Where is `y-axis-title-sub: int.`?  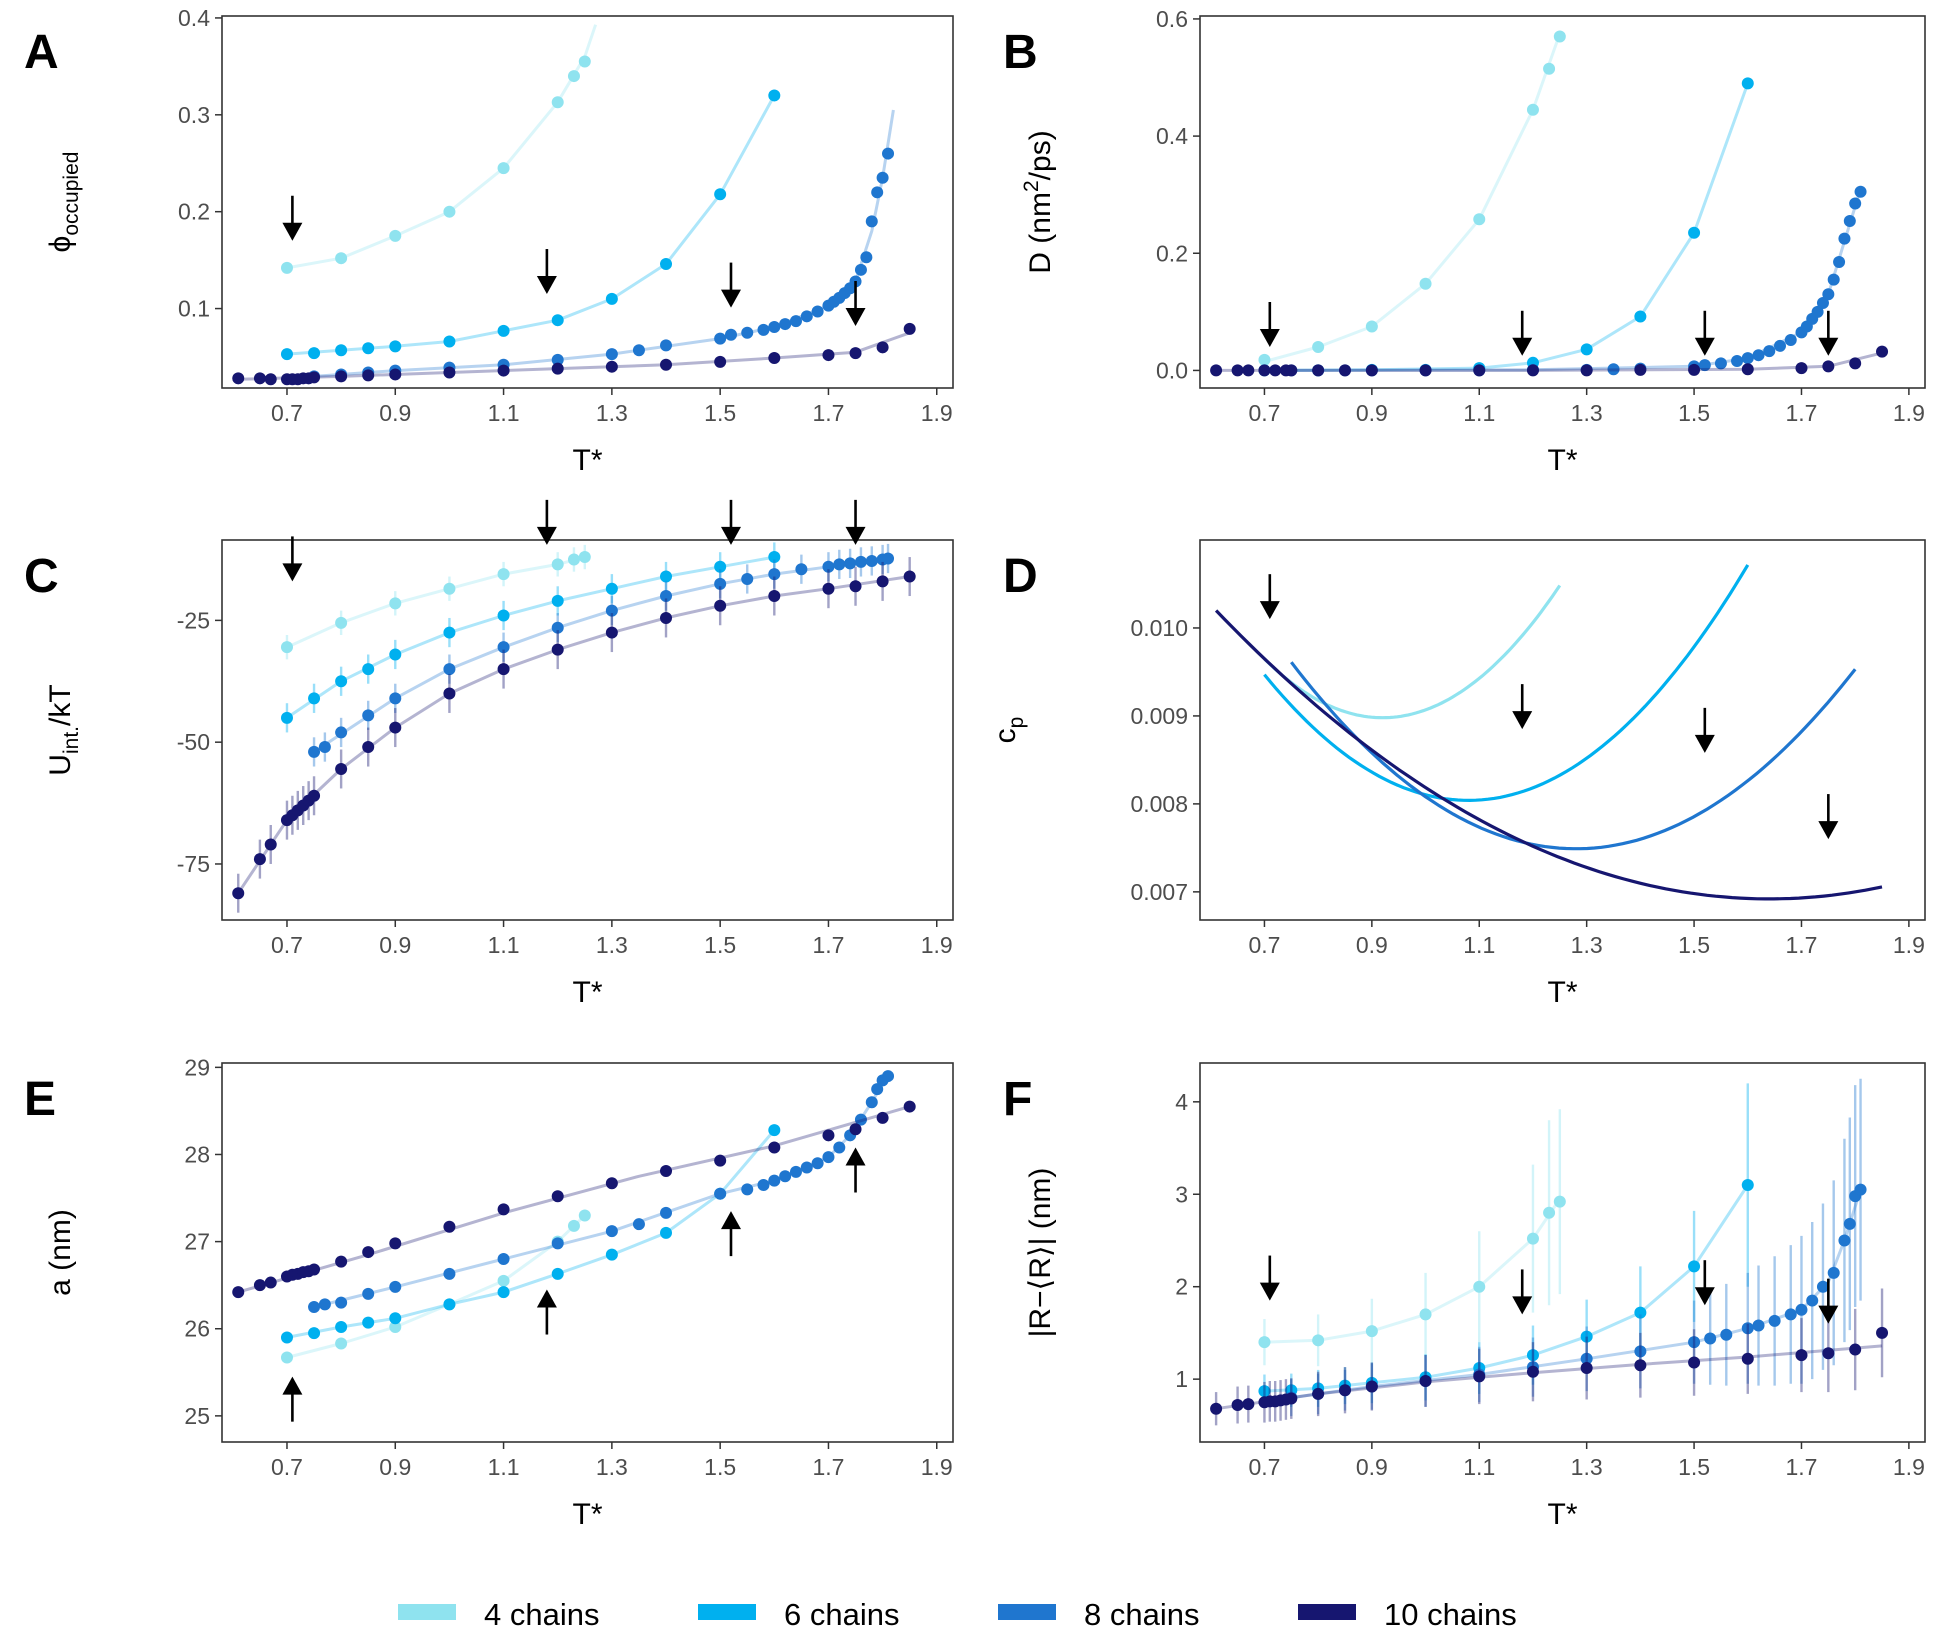
y-axis-title-sub: int. is located at coordinates (71, 740).